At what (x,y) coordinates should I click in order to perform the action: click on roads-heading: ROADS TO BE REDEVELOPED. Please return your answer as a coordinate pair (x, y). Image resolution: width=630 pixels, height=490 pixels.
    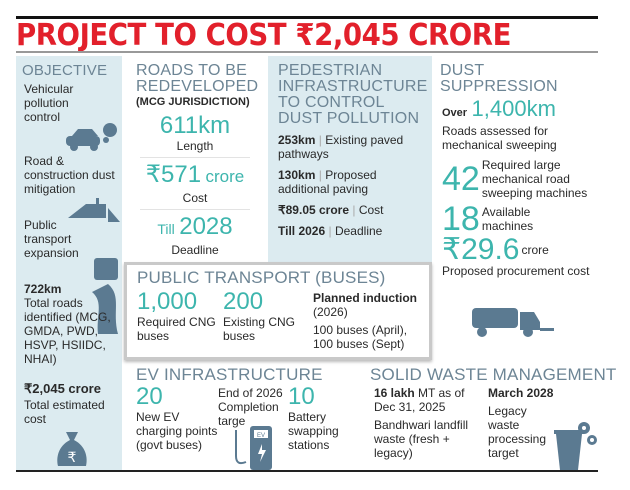
    Looking at the image, I should click on (197, 78).